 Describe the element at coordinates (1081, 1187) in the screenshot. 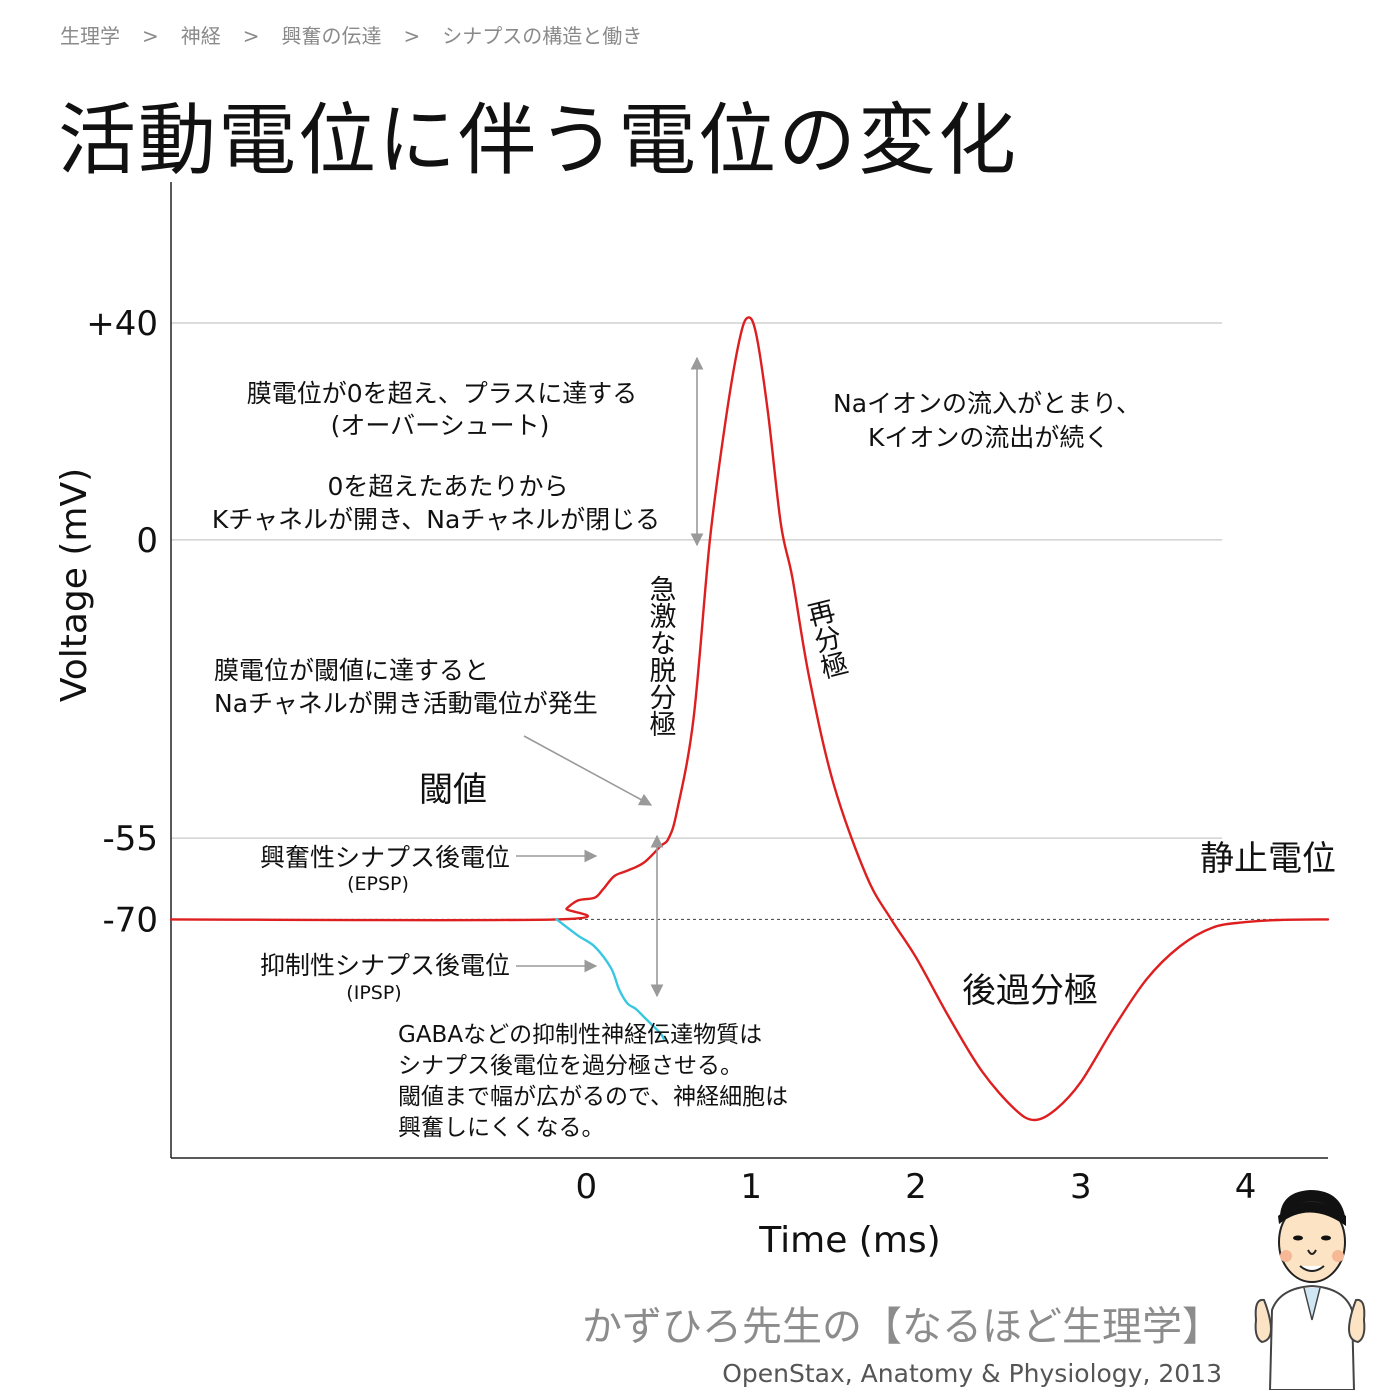

I see `x-tick-label: 3` at that location.